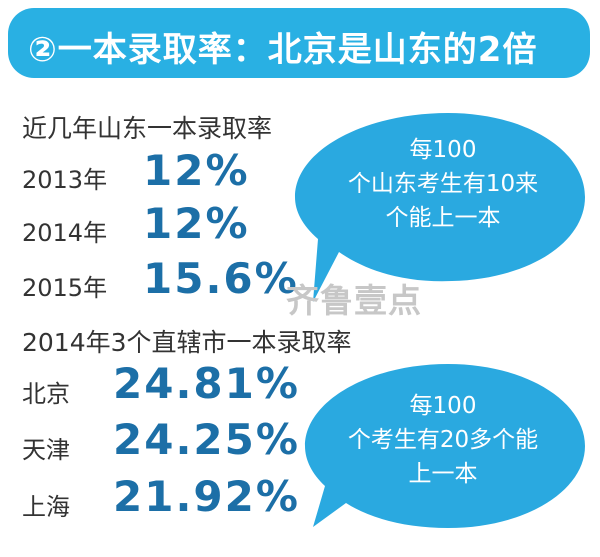 The width and height of the screenshot is (600, 557). Describe the element at coordinates (283, 50) in the screenshot. I see `page-title: ②一本录取率：北京是山东的2倍` at that location.